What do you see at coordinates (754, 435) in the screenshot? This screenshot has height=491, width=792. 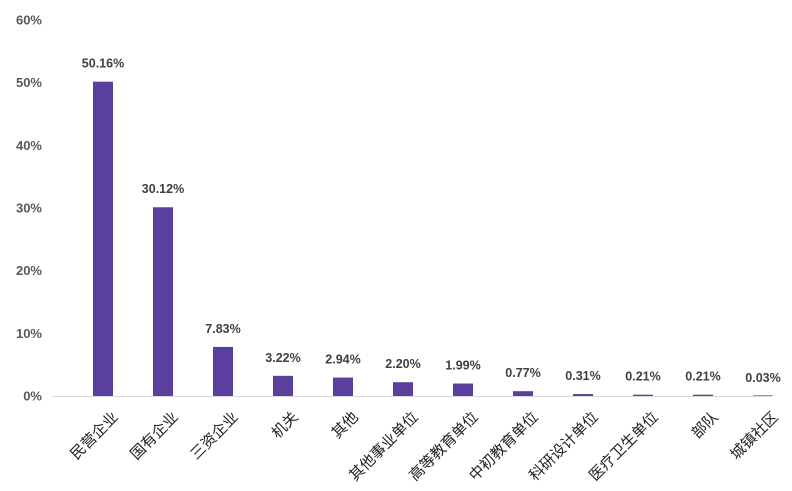 I see `category-label: 城镇社区` at bounding box center [754, 435].